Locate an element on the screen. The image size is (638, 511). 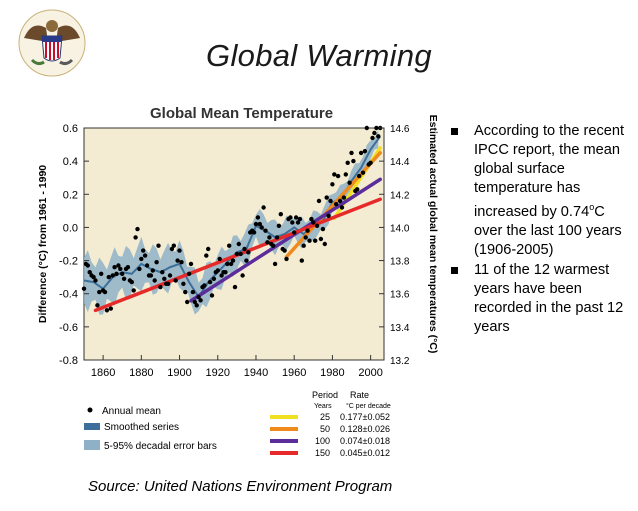
x-tick-label: 1980 is located at coordinates (332, 373).